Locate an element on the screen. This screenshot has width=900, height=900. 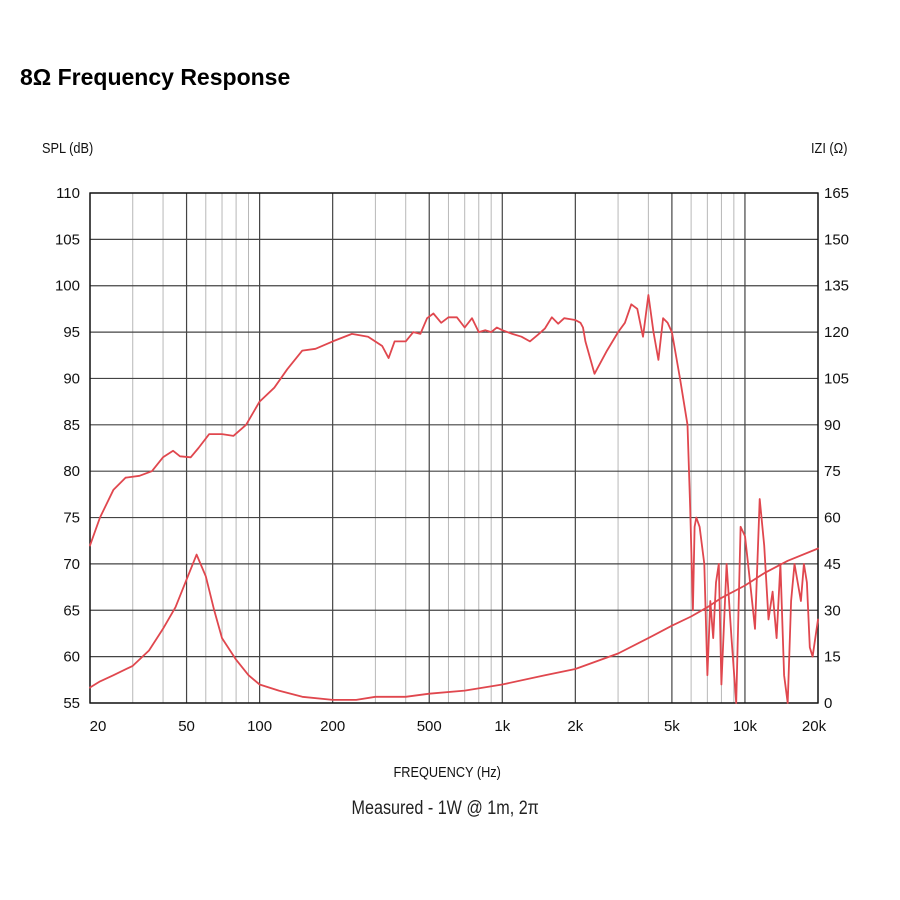
y-tick-label: 55 is located at coordinates (71, 703).